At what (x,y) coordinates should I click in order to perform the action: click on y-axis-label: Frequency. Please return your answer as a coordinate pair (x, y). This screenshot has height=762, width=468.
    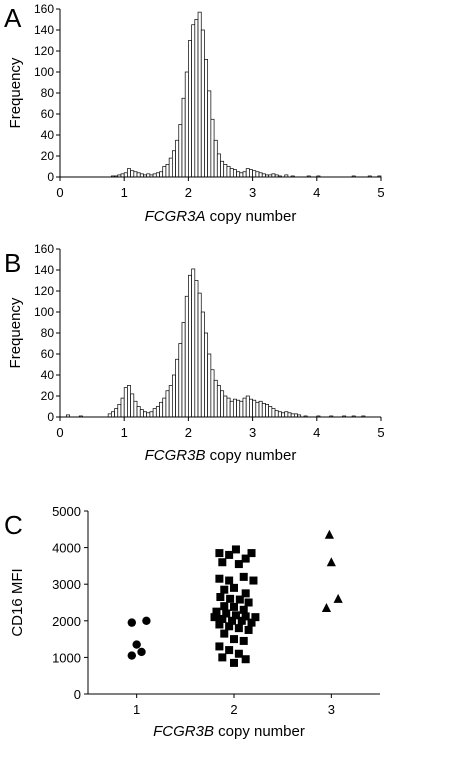
    Looking at the image, I should click on (15, 332).